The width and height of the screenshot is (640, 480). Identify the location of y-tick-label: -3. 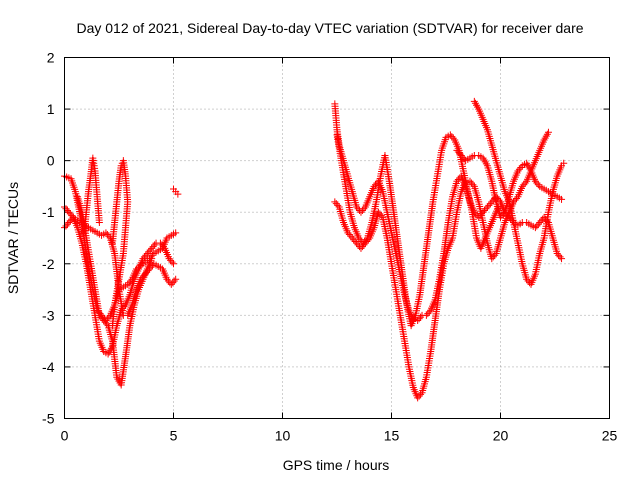
(48, 315).